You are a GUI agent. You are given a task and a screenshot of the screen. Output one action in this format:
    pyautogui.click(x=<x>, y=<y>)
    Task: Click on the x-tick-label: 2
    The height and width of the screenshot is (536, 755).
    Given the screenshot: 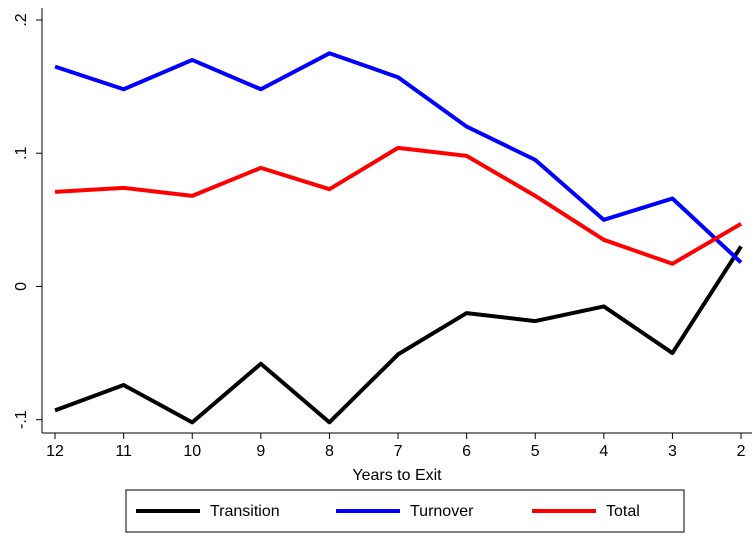 What is the action you would take?
    pyautogui.click(x=741, y=451)
    